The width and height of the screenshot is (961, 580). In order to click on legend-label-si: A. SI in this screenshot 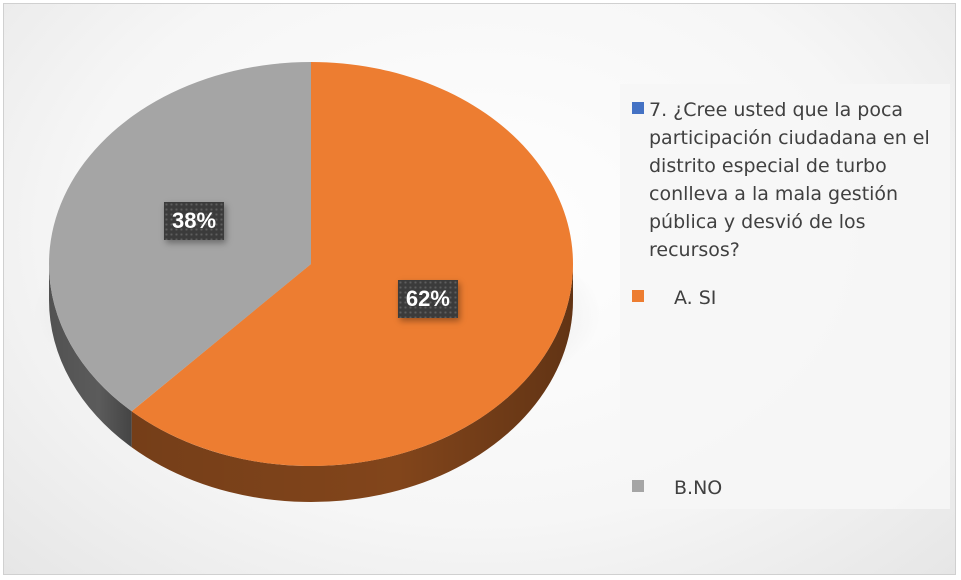, I will do `click(695, 298)`.